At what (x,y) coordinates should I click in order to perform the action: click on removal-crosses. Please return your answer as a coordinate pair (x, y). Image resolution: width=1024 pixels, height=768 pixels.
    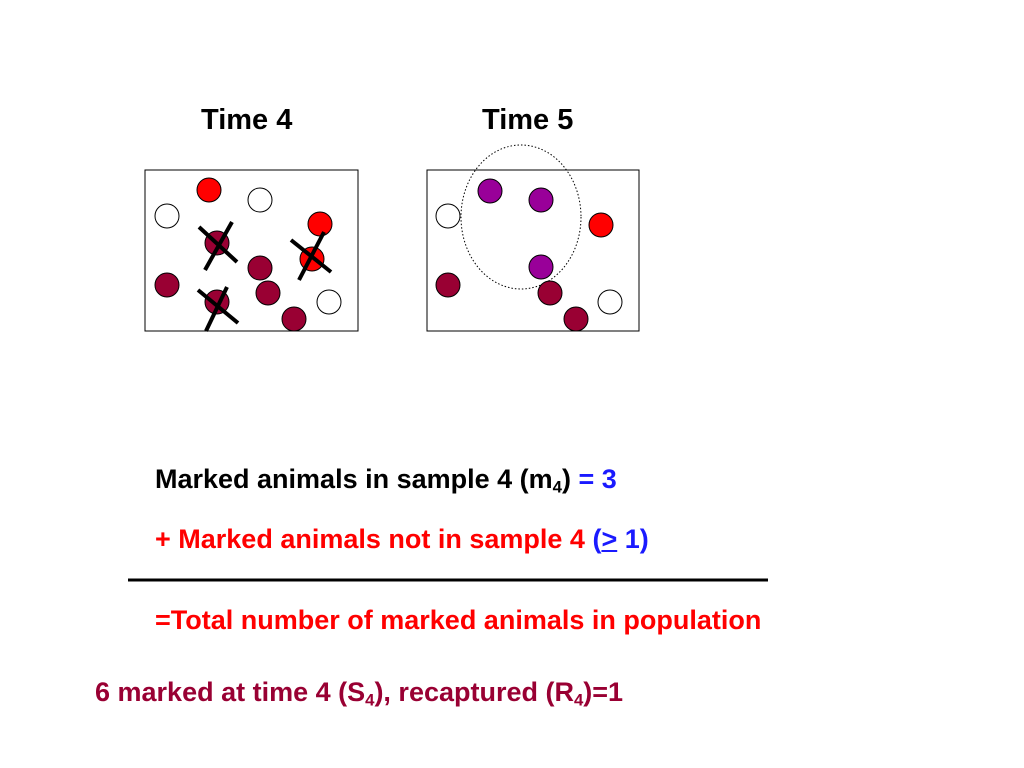
    Looking at the image, I should click on (264, 276).